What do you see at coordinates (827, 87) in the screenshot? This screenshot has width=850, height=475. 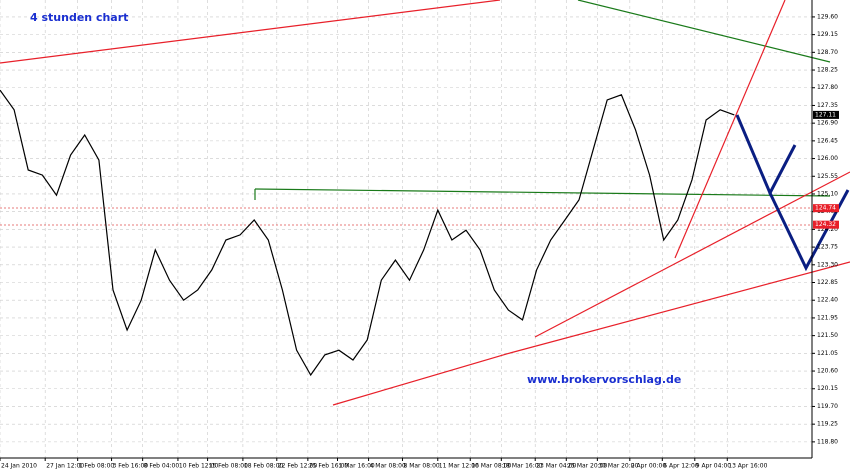 I see `y-tick-label: 127.80` at bounding box center [827, 87].